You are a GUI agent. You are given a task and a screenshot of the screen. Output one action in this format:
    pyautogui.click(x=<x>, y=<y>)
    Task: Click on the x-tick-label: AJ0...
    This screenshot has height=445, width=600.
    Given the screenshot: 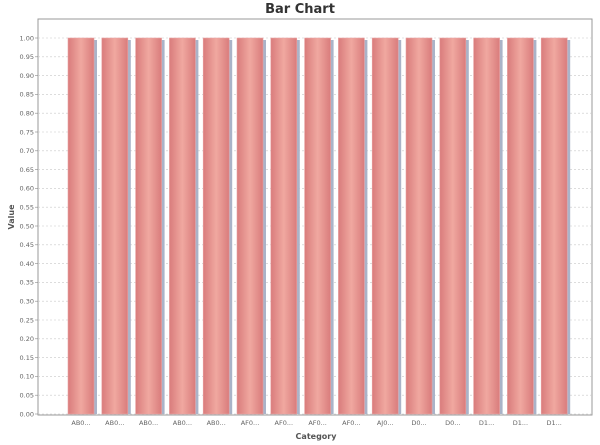 What is the action you would take?
    pyautogui.click(x=385, y=423)
    